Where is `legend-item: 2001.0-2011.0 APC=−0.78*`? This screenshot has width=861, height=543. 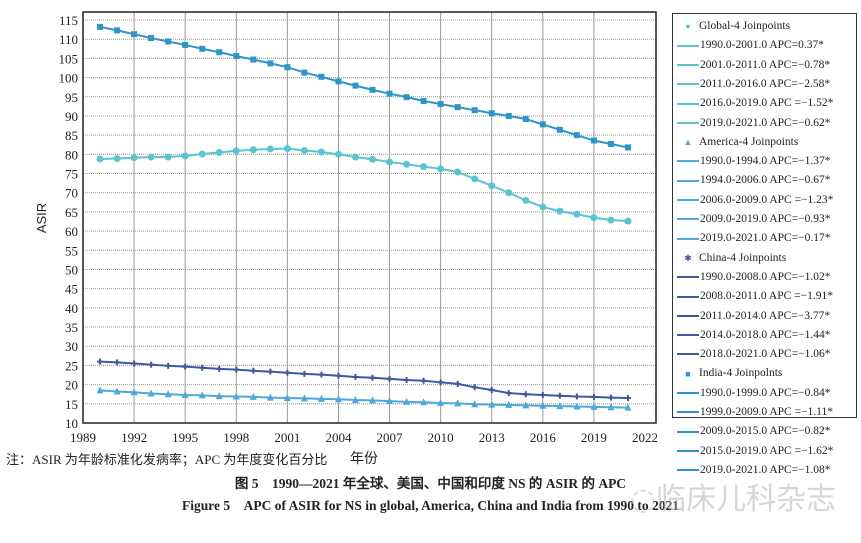
legend-item: 2001.0-2011.0 APC=−0.78* is located at coordinates (753, 65).